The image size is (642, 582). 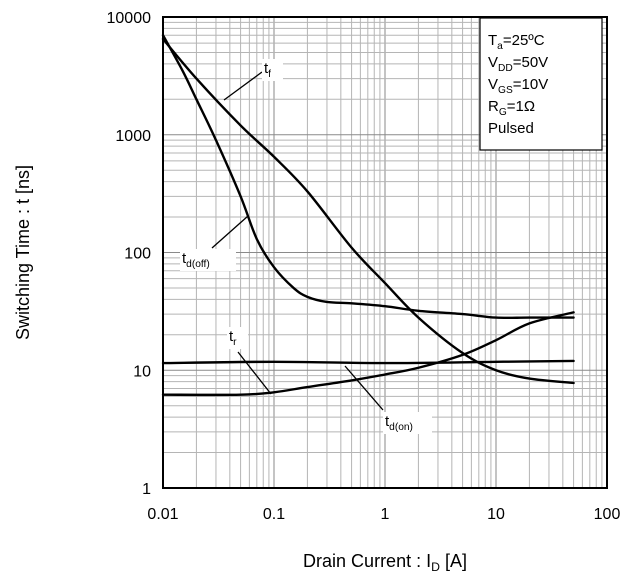 I want to click on x-tick-label: 0.1, so click(x=274, y=514).